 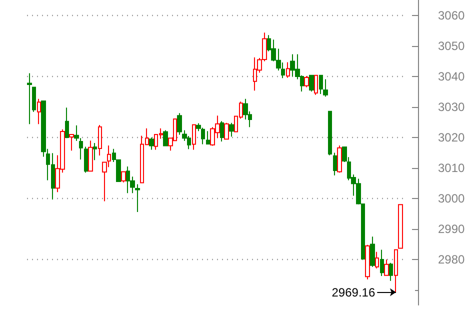 I want to click on annotation: 2969.16, so click(x=354, y=292).